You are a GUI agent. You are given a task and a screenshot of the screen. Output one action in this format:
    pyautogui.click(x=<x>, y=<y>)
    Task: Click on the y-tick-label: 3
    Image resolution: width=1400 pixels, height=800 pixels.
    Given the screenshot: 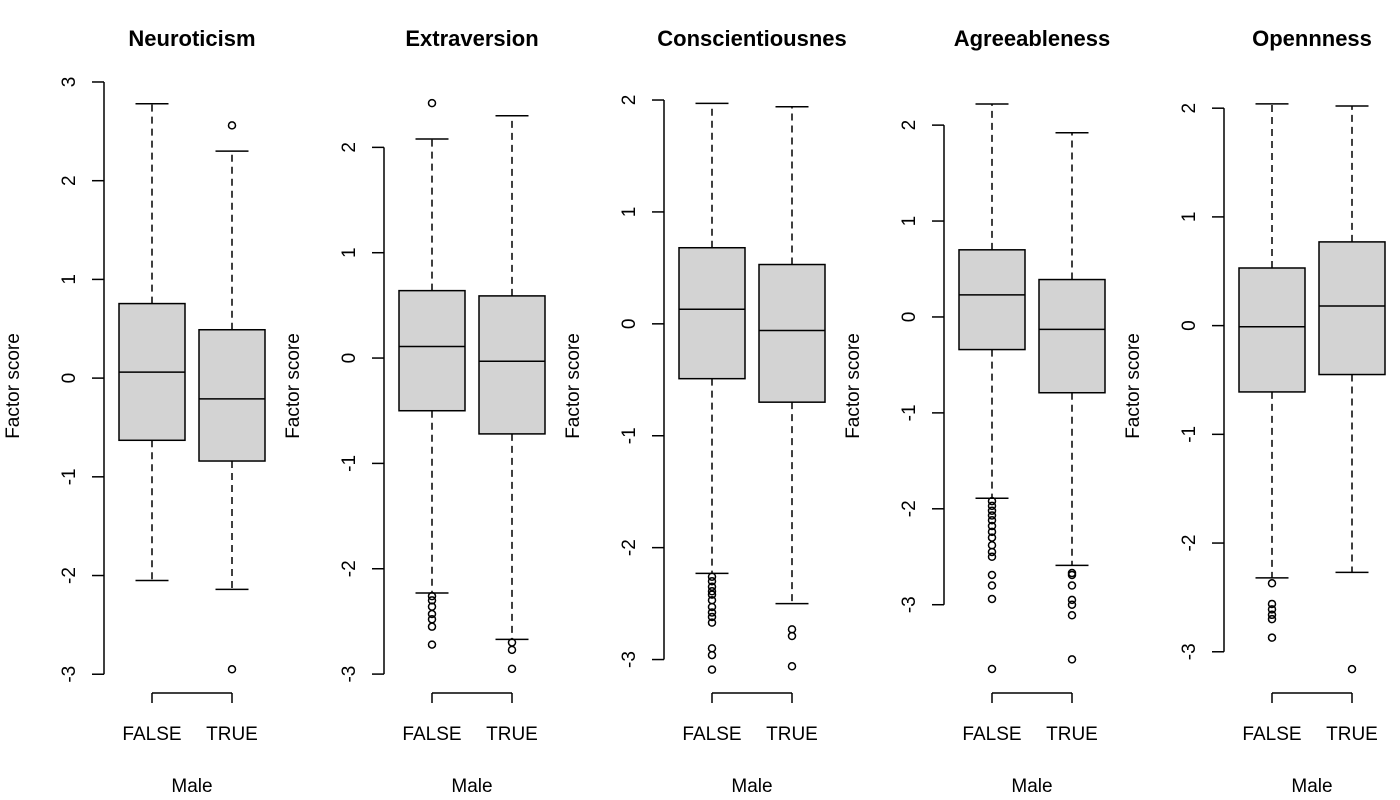 What is the action you would take?
    pyautogui.click(x=69, y=82)
    